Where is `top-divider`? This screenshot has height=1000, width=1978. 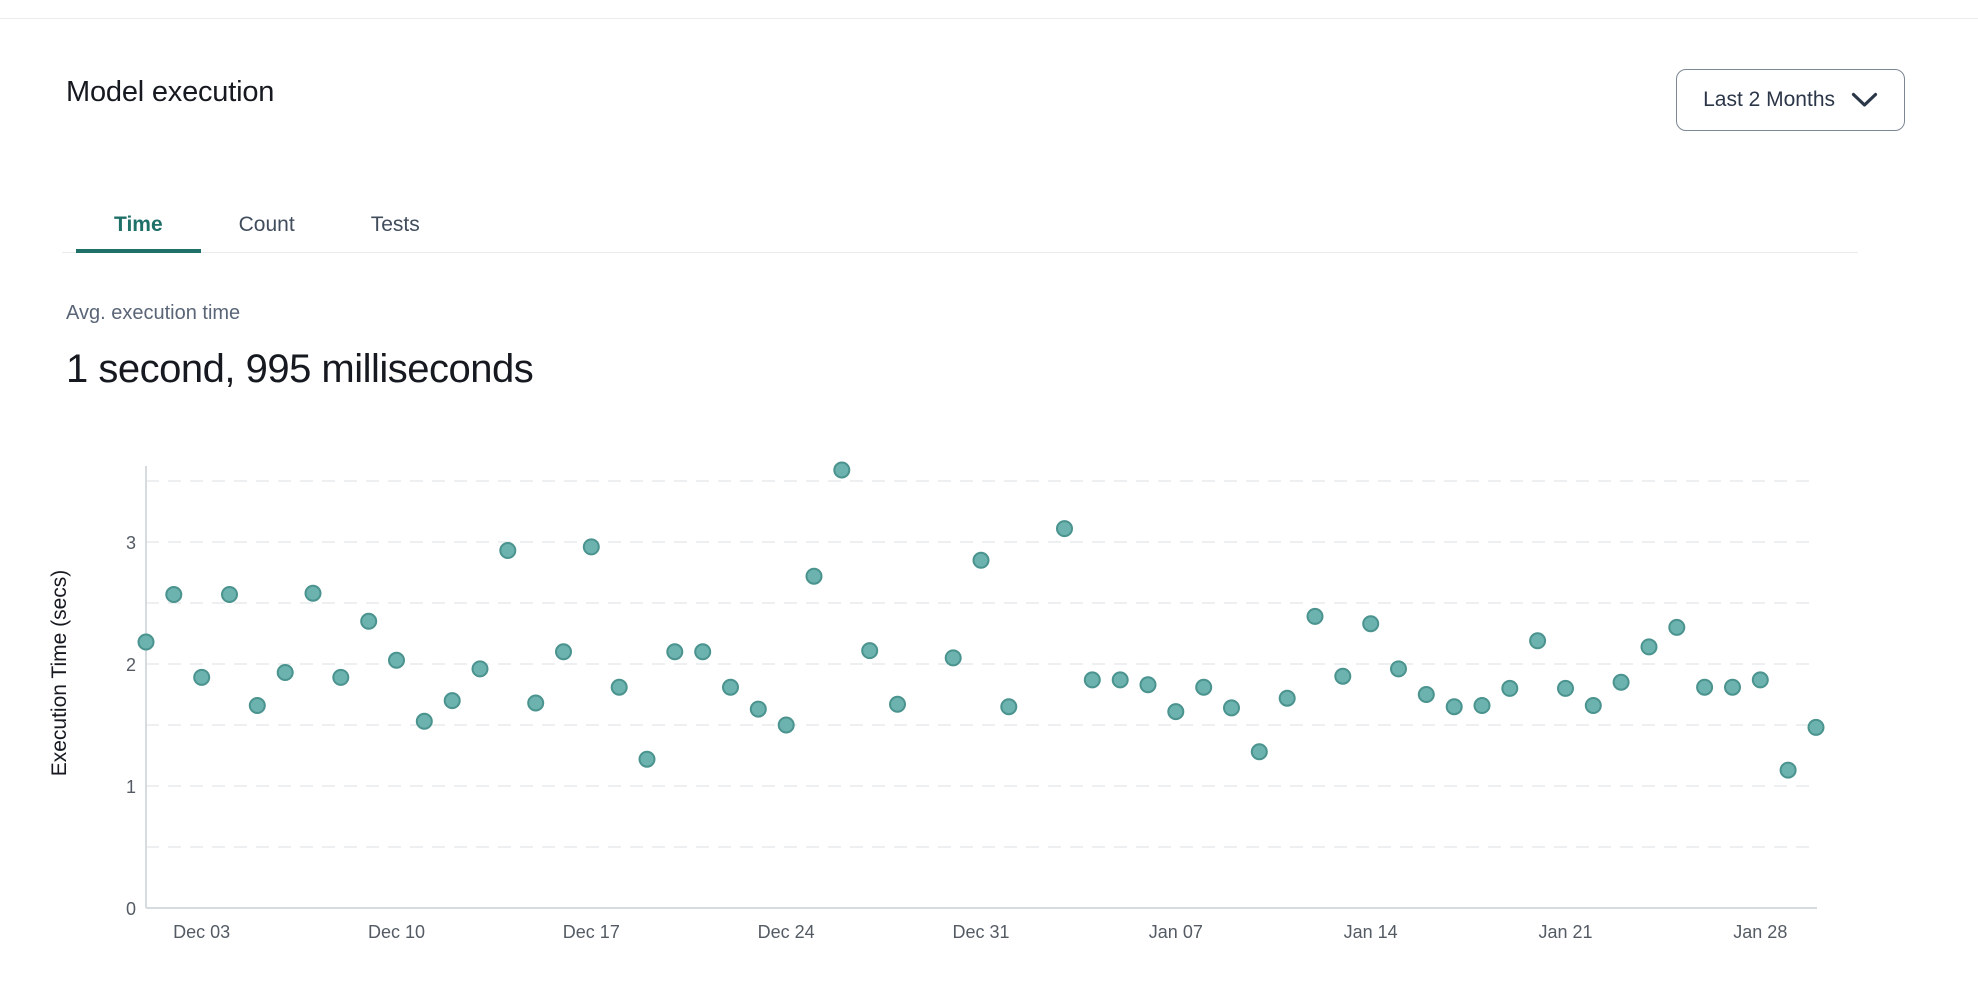 top-divider is located at coordinates (989, 18).